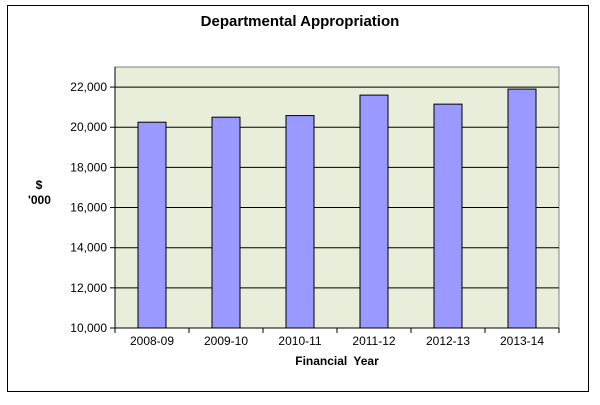 The height and width of the screenshot is (405, 600). I want to click on y-tick-label: 16,000, so click(88, 208).